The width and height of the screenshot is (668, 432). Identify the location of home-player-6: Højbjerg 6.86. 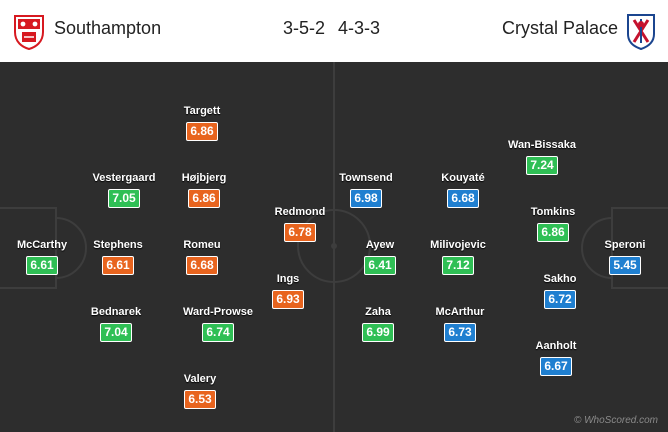
(204, 189).